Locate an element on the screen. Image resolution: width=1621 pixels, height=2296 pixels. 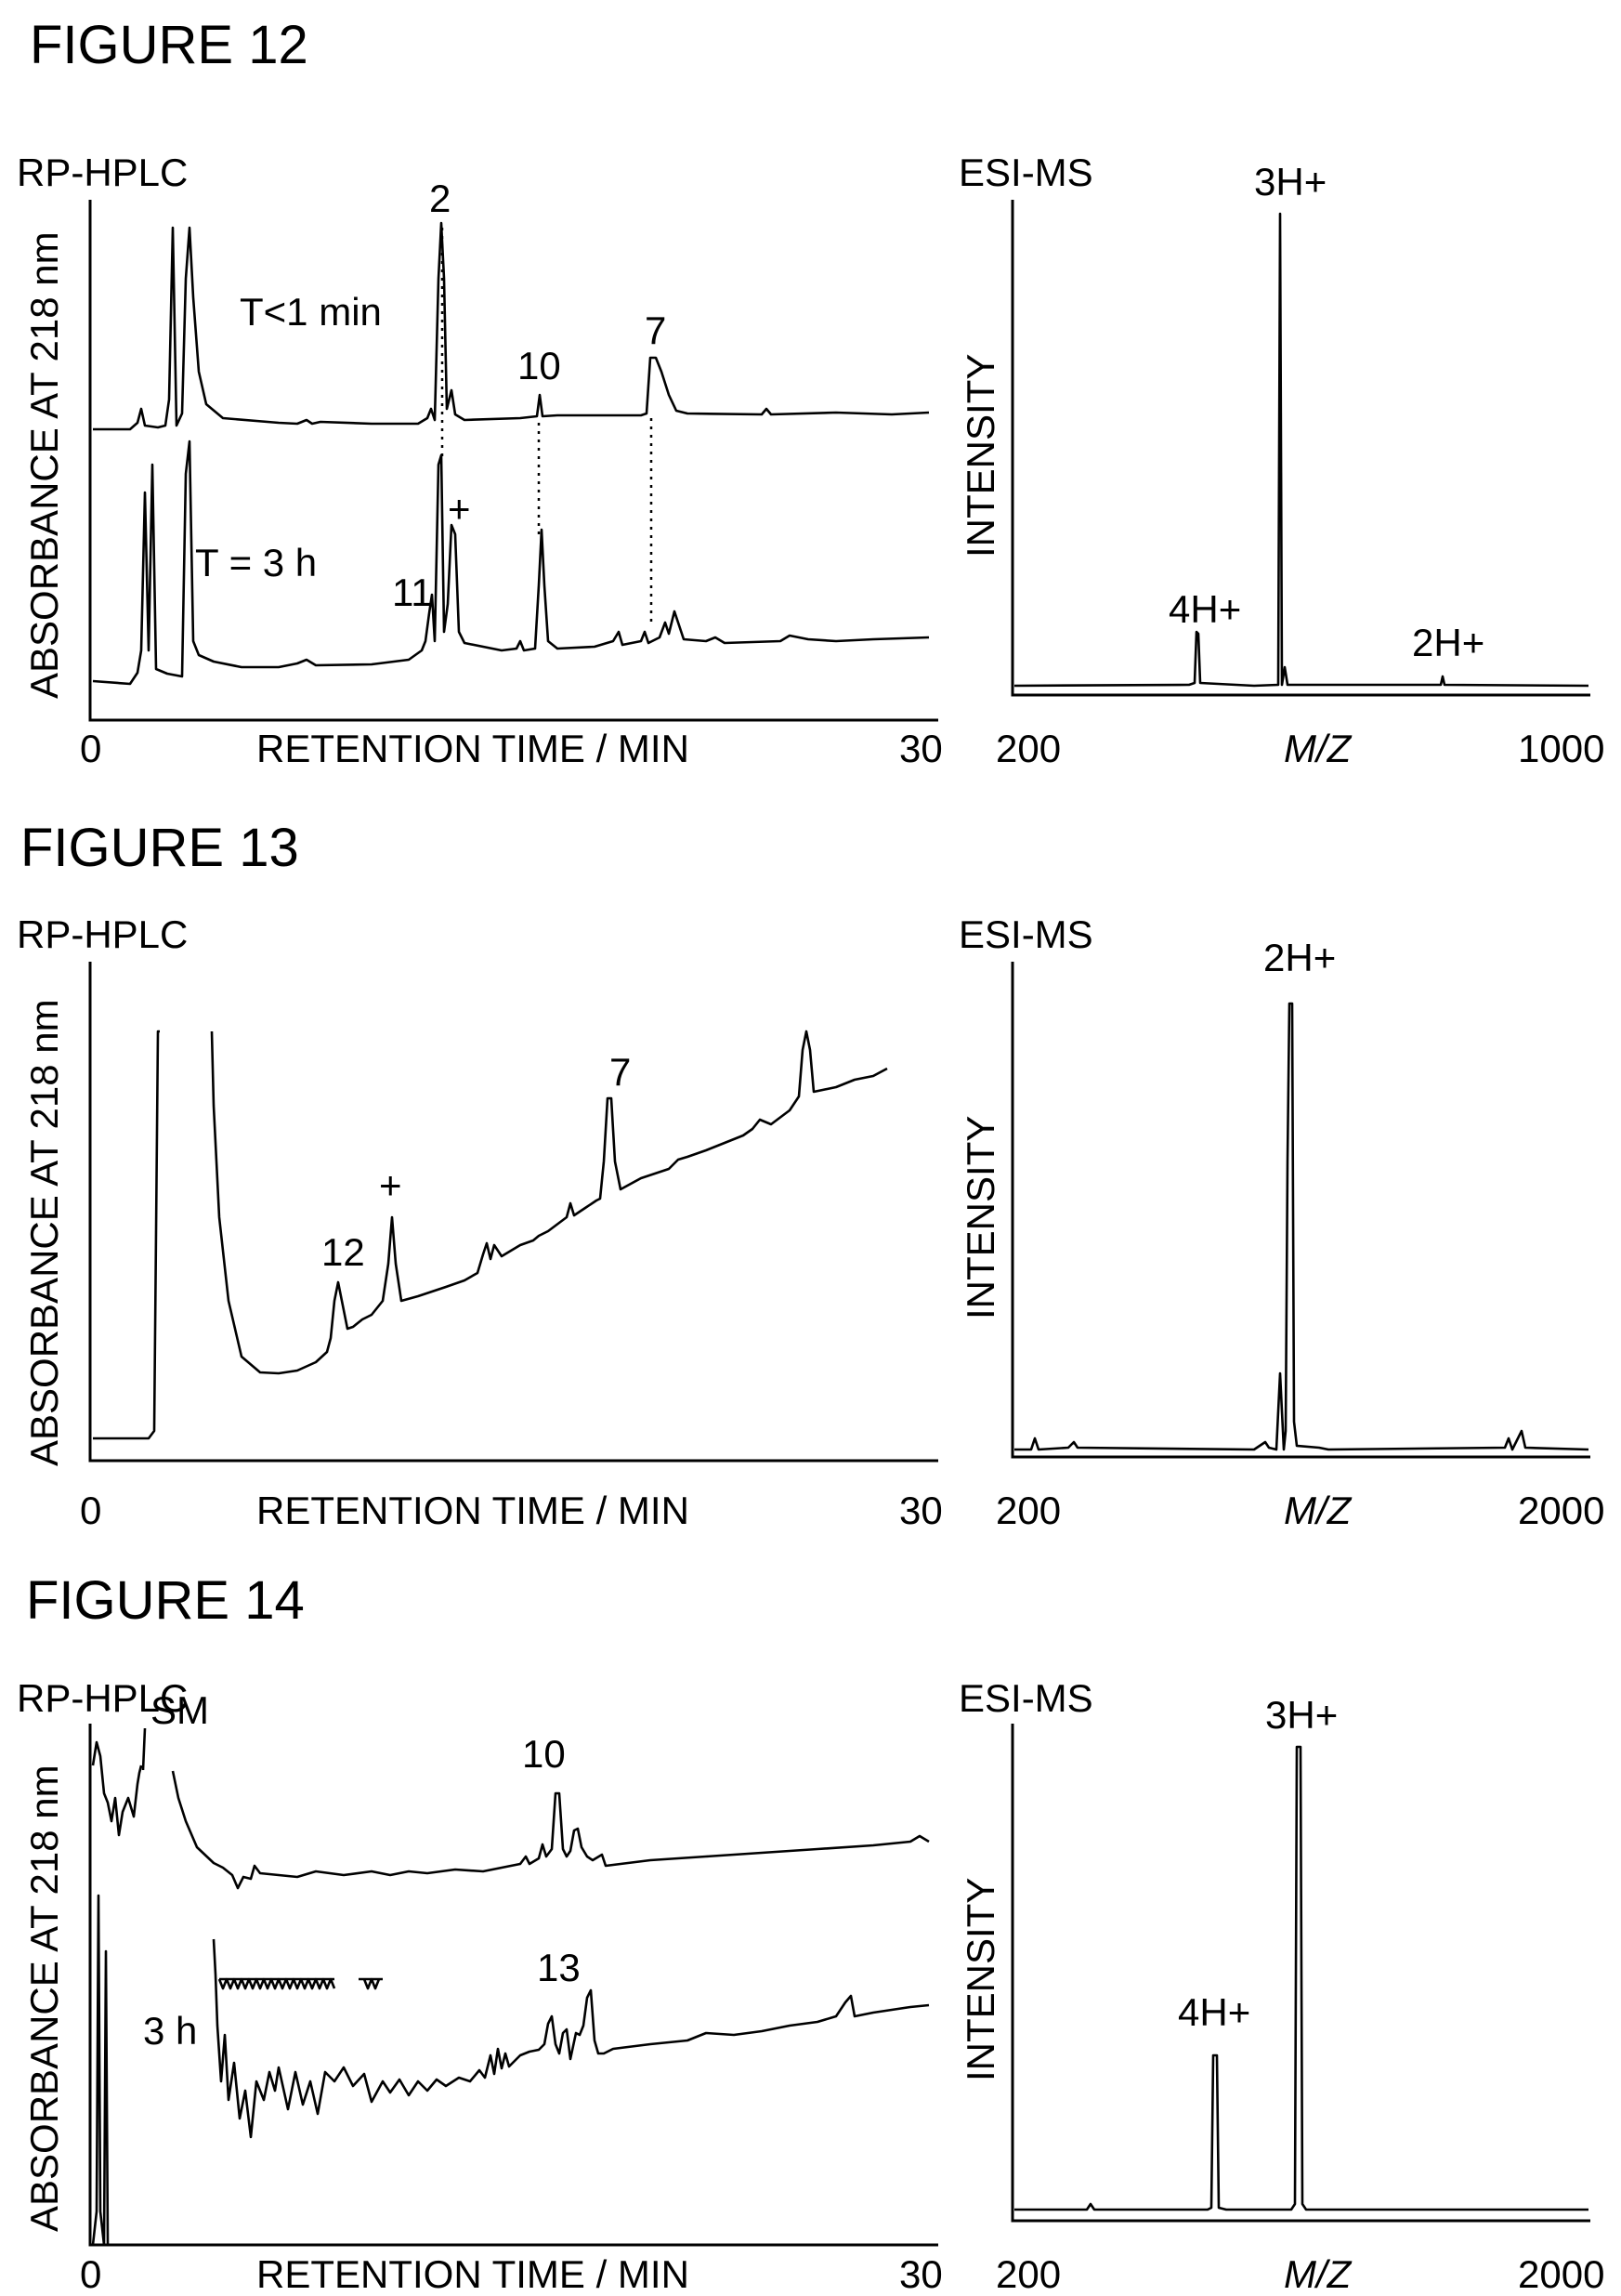
fig13-hplc-xmin: 0 is located at coordinates (90, 1510).